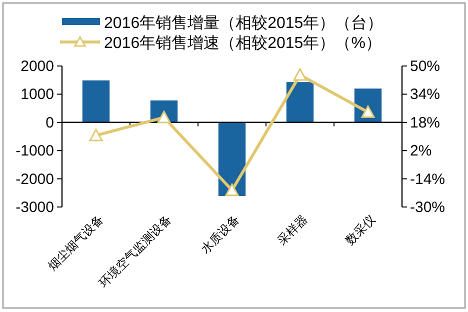 This screenshot has height=312, width=468. Describe the element at coordinates (35, 151) in the screenshot. I see `y-tick-label: -1000` at that location.